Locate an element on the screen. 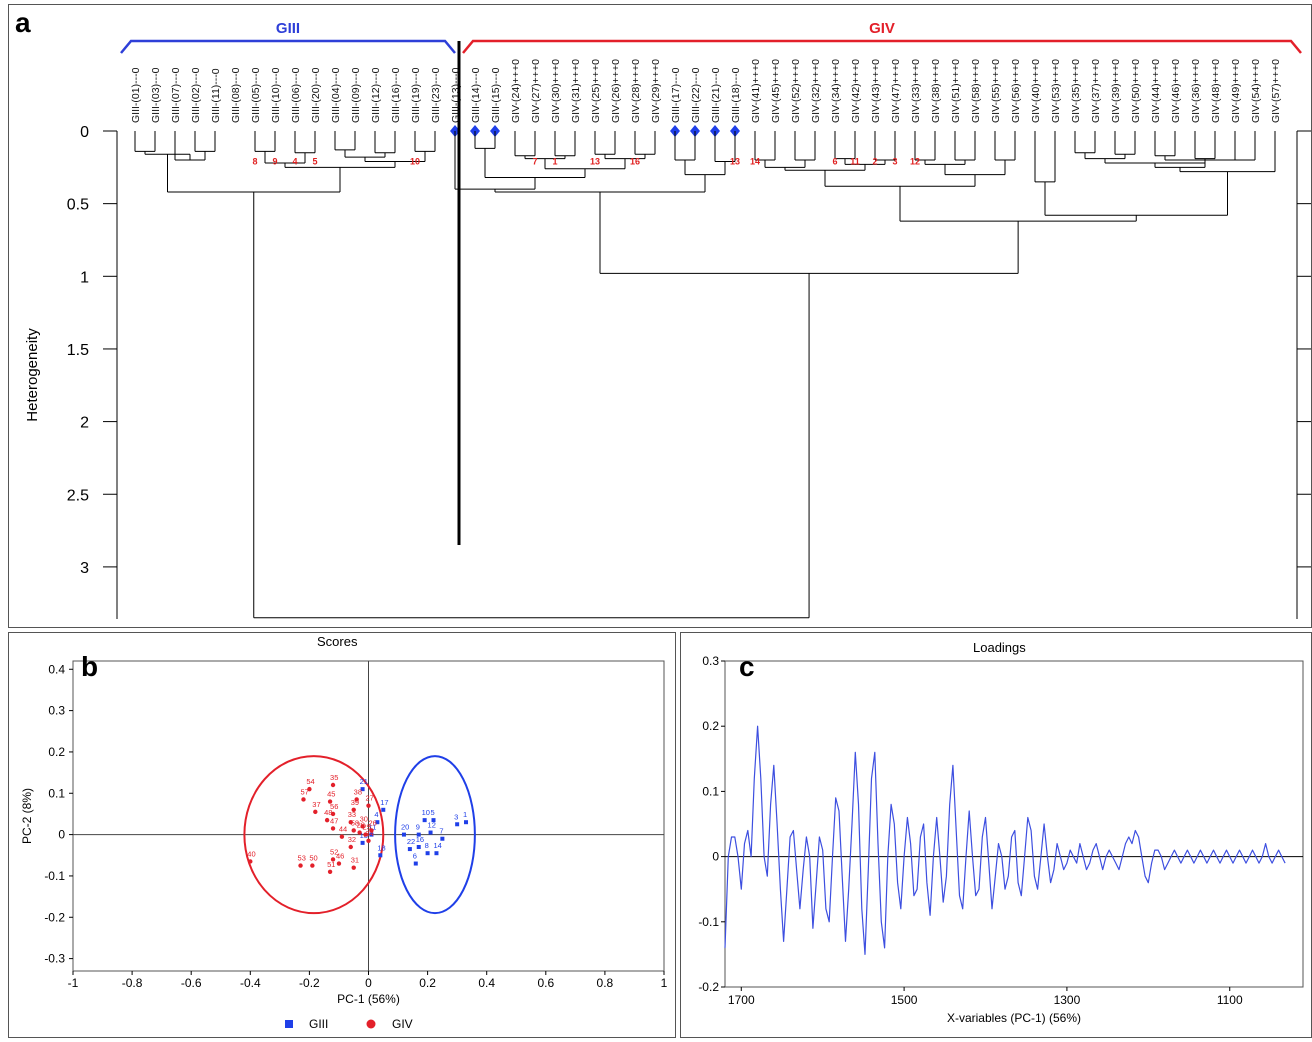 The image size is (1312, 1042). score-point-label: 34 is located at coordinates (370, 833).